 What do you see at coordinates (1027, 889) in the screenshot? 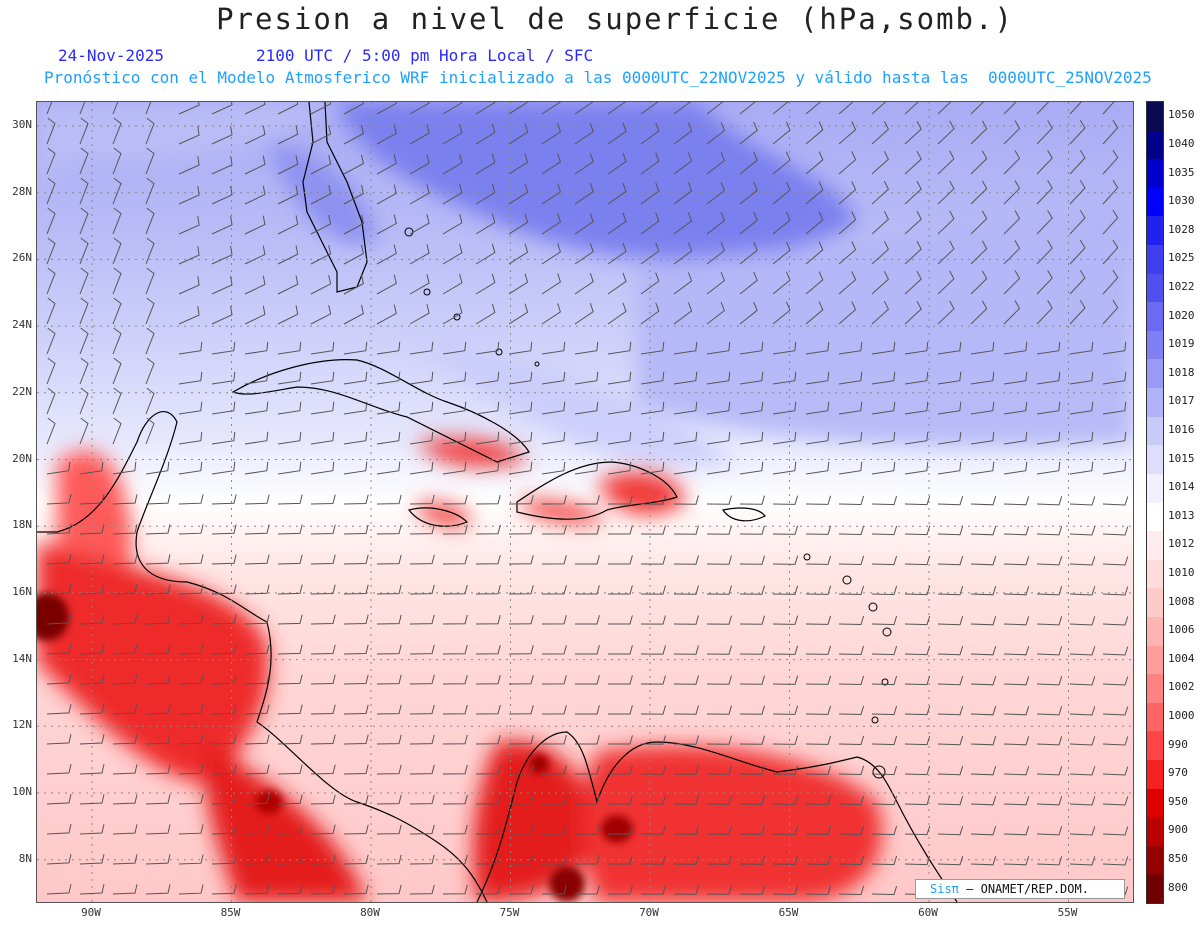
I see `credit-organization: – ONAMET/REP.DOM.` at bounding box center [1027, 889].